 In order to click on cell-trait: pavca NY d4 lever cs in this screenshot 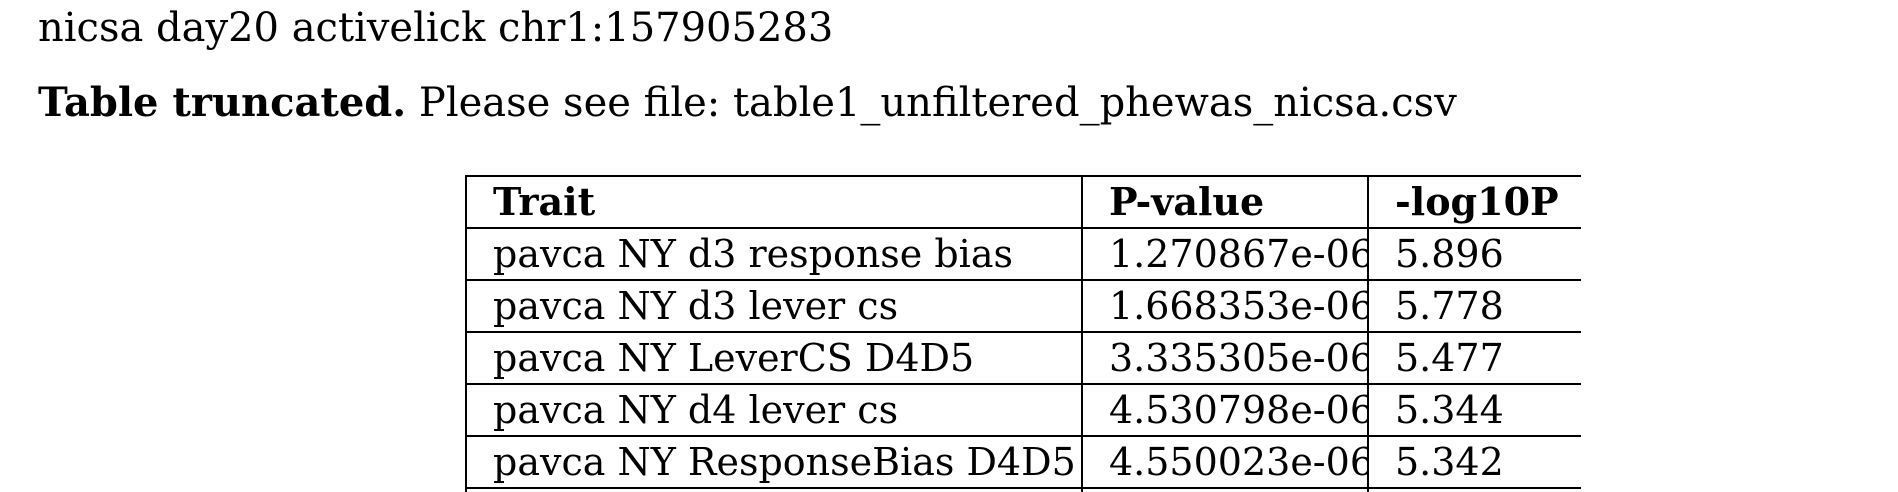, I will do `click(774, 409)`.